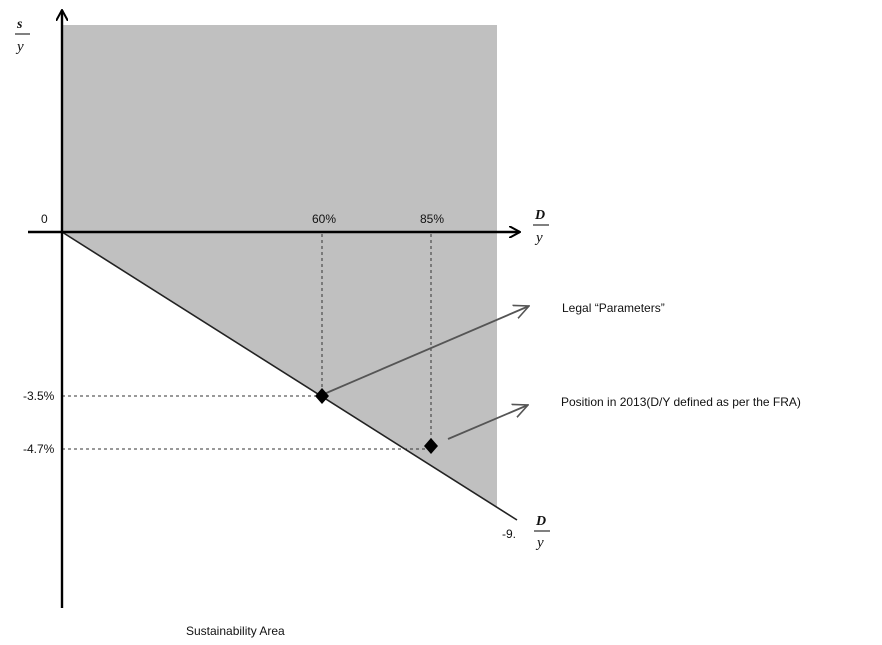 The width and height of the screenshot is (882, 645). Describe the element at coordinates (324, 219) in the screenshot. I see `x-tick-60: 60%` at that location.